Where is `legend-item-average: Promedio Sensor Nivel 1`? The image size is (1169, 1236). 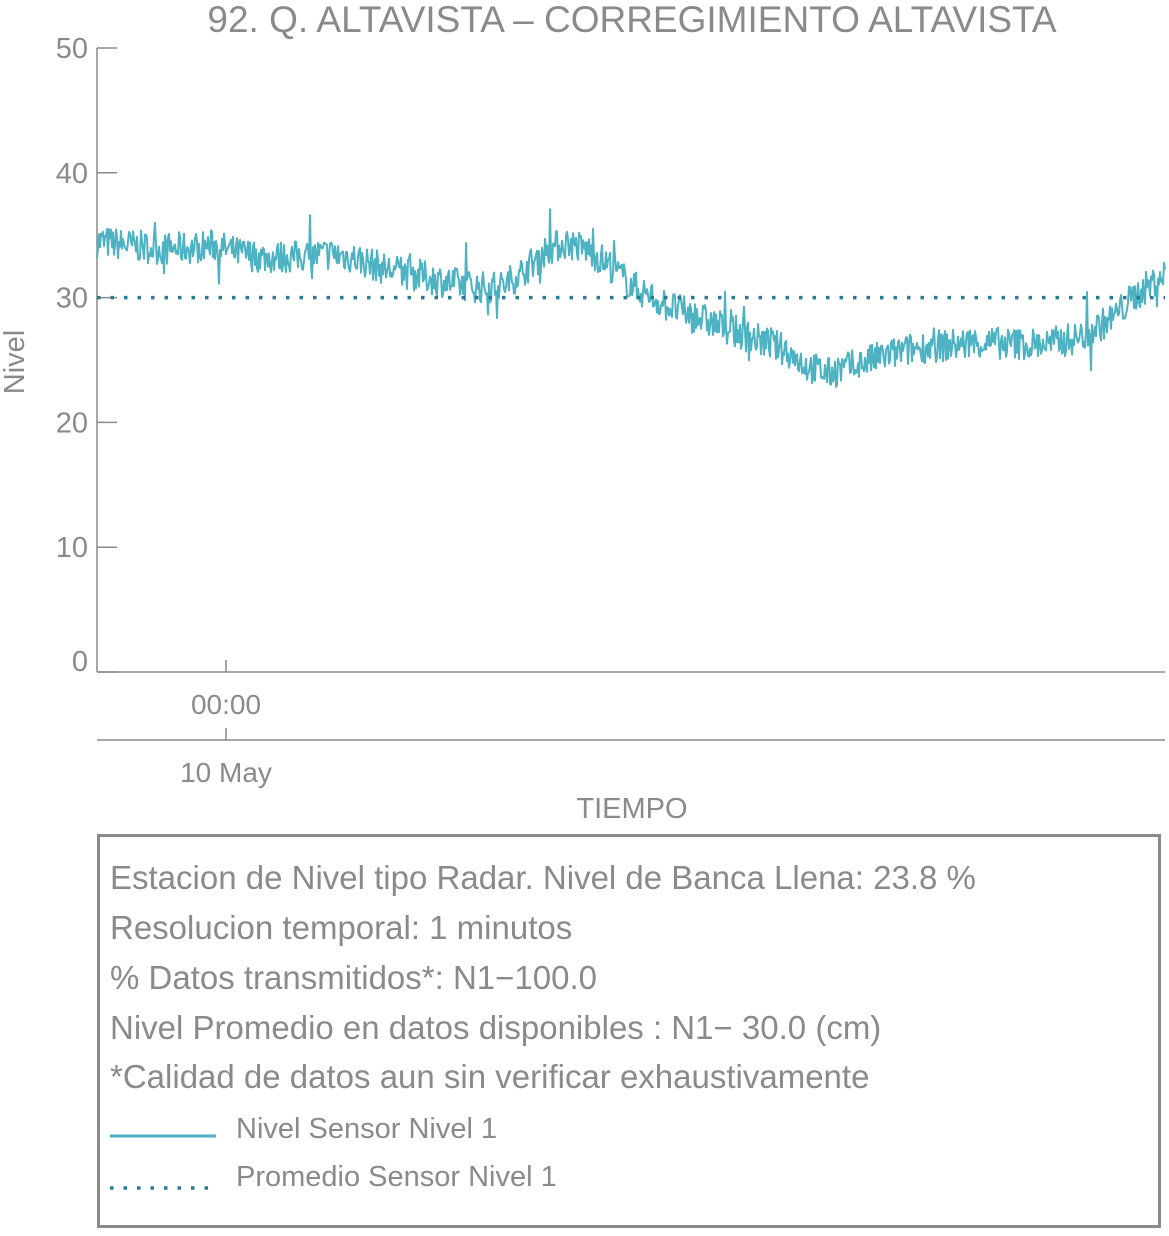
legend-item-average: Promedio Sensor Nivel 1 is located at coordinates (358, 1177).